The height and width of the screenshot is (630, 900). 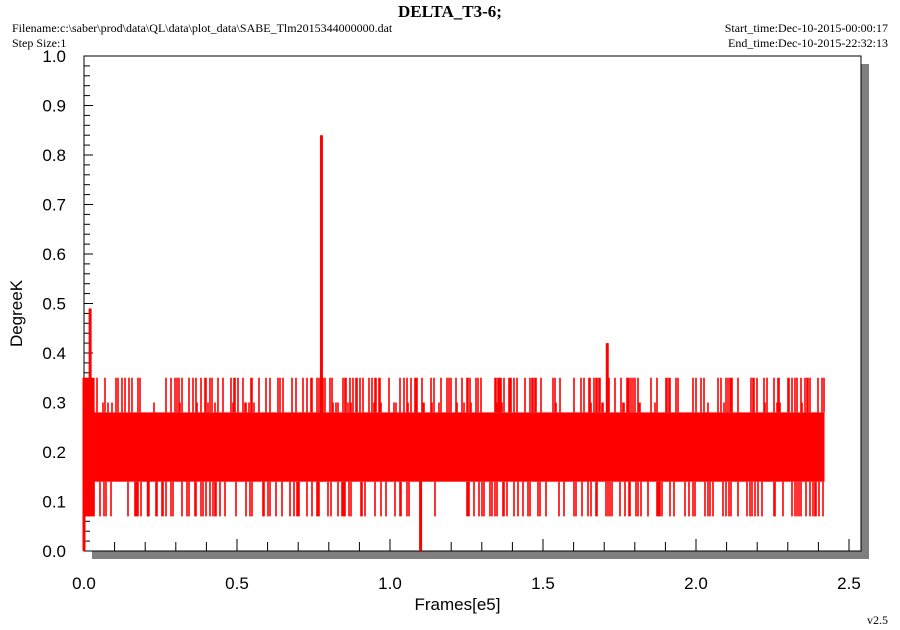 What do you see at coordinates (390, 583) in the screenshot?
I see `x-tick-label: 1.0` at bounding box center [390, 583].